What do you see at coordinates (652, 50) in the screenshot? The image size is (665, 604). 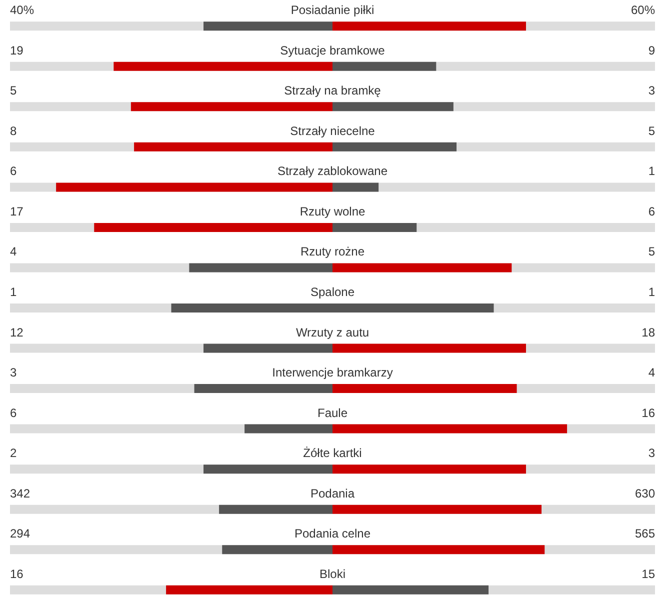 I see `data-label: 9` at bounding box center [652, 50].